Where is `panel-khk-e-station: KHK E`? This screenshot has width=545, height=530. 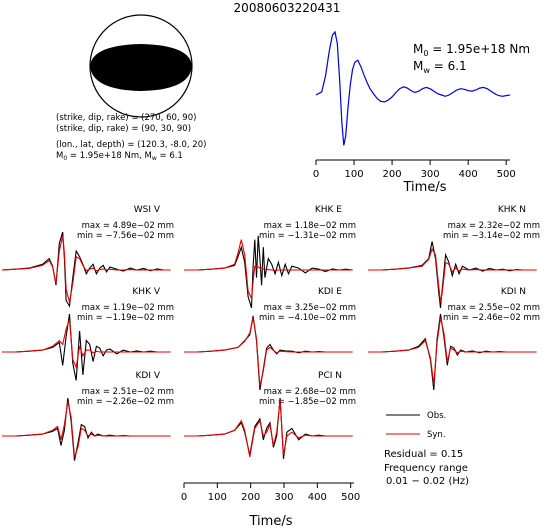 panel-khk-e-station: KHK E is located at coordinates (328, 210).